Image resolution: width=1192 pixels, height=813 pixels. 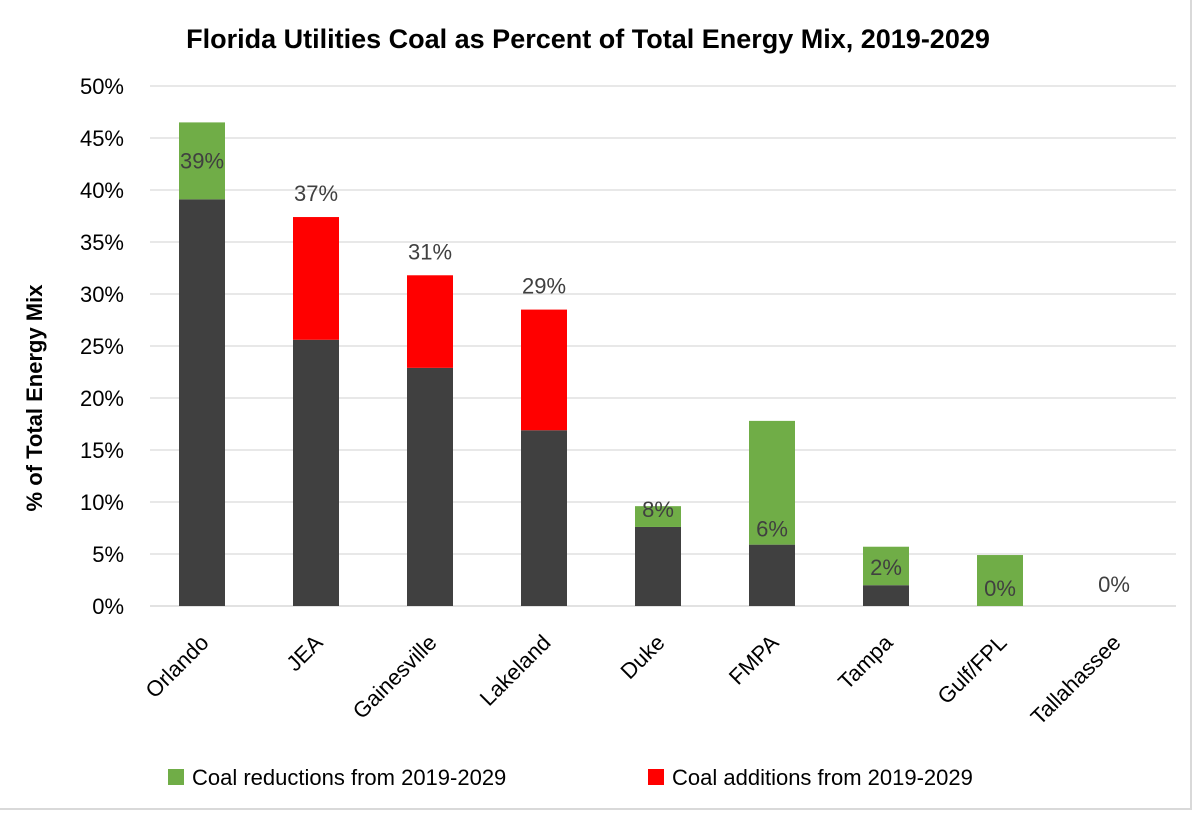 What do you see at coordinates (971, 669) in the screenshot?
I see `x-tick-label: Gulf/FPL` at bounding box center [971, 669].